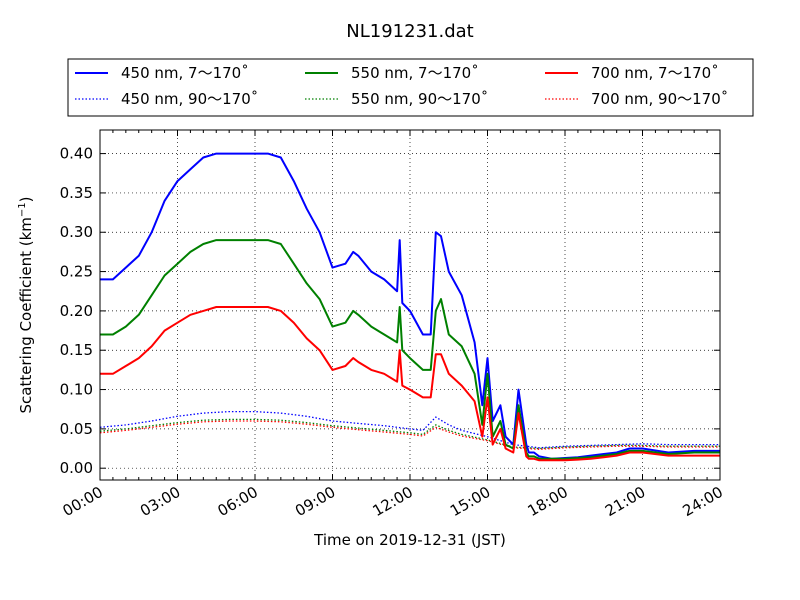 The image size is (800, 600). What do you see at coordinates (625, 501) in the screenshot?
I see `x-tick-label: 21:00` at bounding box center [625, 501].